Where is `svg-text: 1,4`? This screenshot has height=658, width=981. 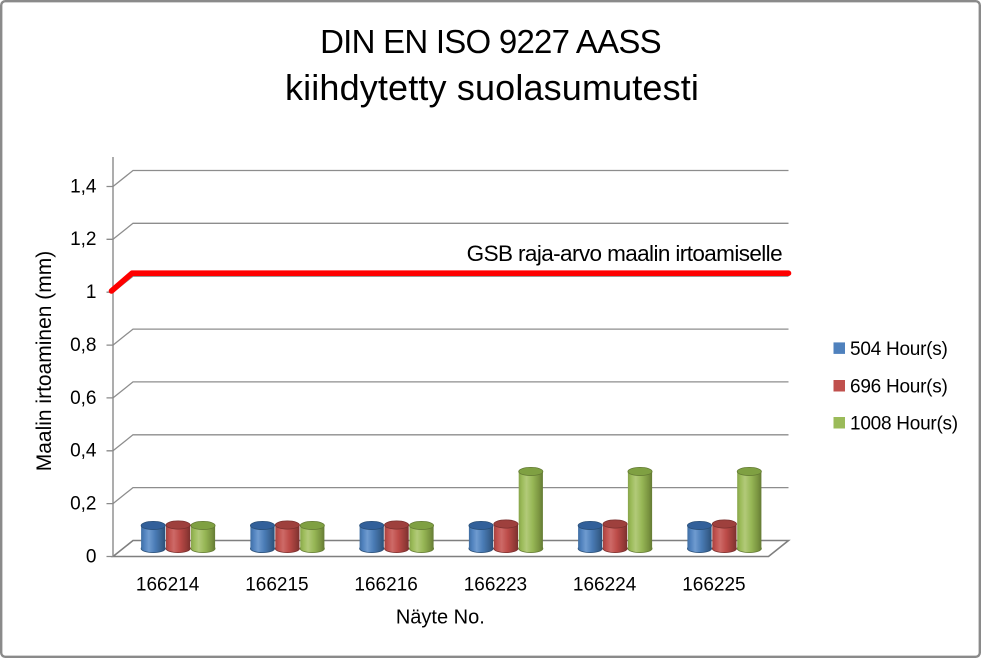 svg-text: 1,4 is located at coordinates (83, 186).